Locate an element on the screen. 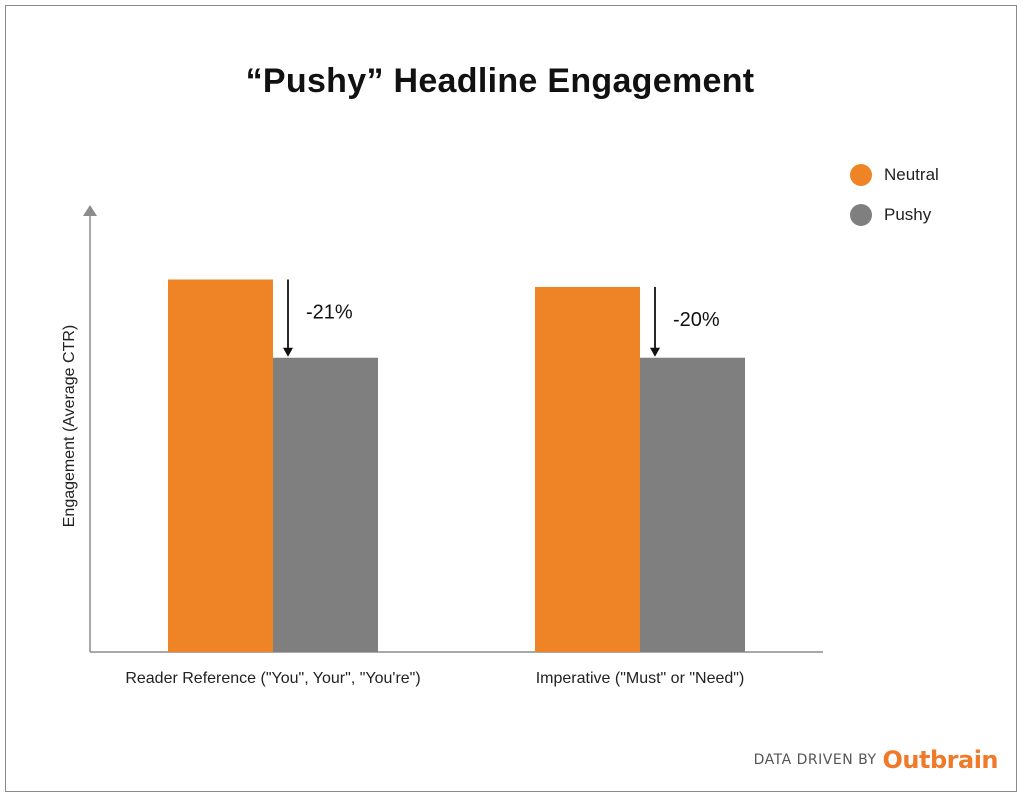 The image size is (1024, 799). y-axis-arrowhead is located at coordinates (90, 210).